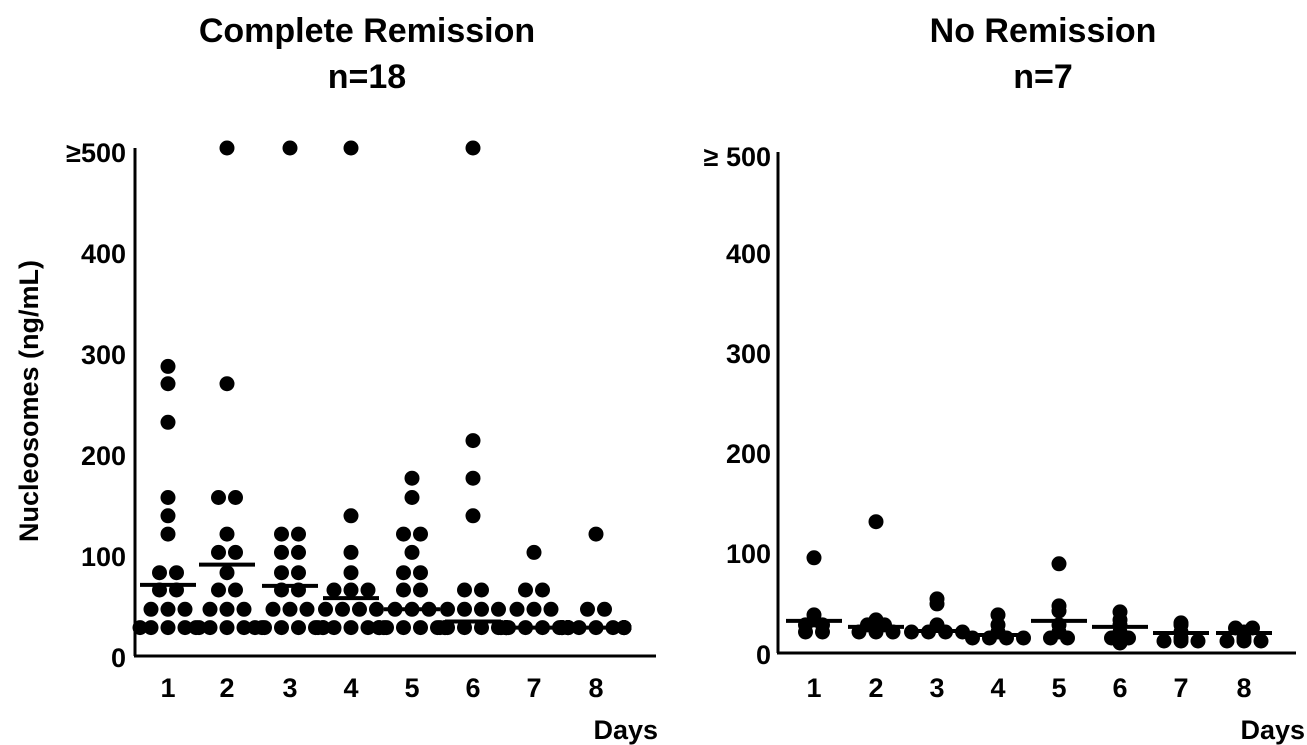  What do you see at coordinates (96, 153) in the screenshot?
I see `y-tick-label: ≥500` at bounding box center [96, 153].